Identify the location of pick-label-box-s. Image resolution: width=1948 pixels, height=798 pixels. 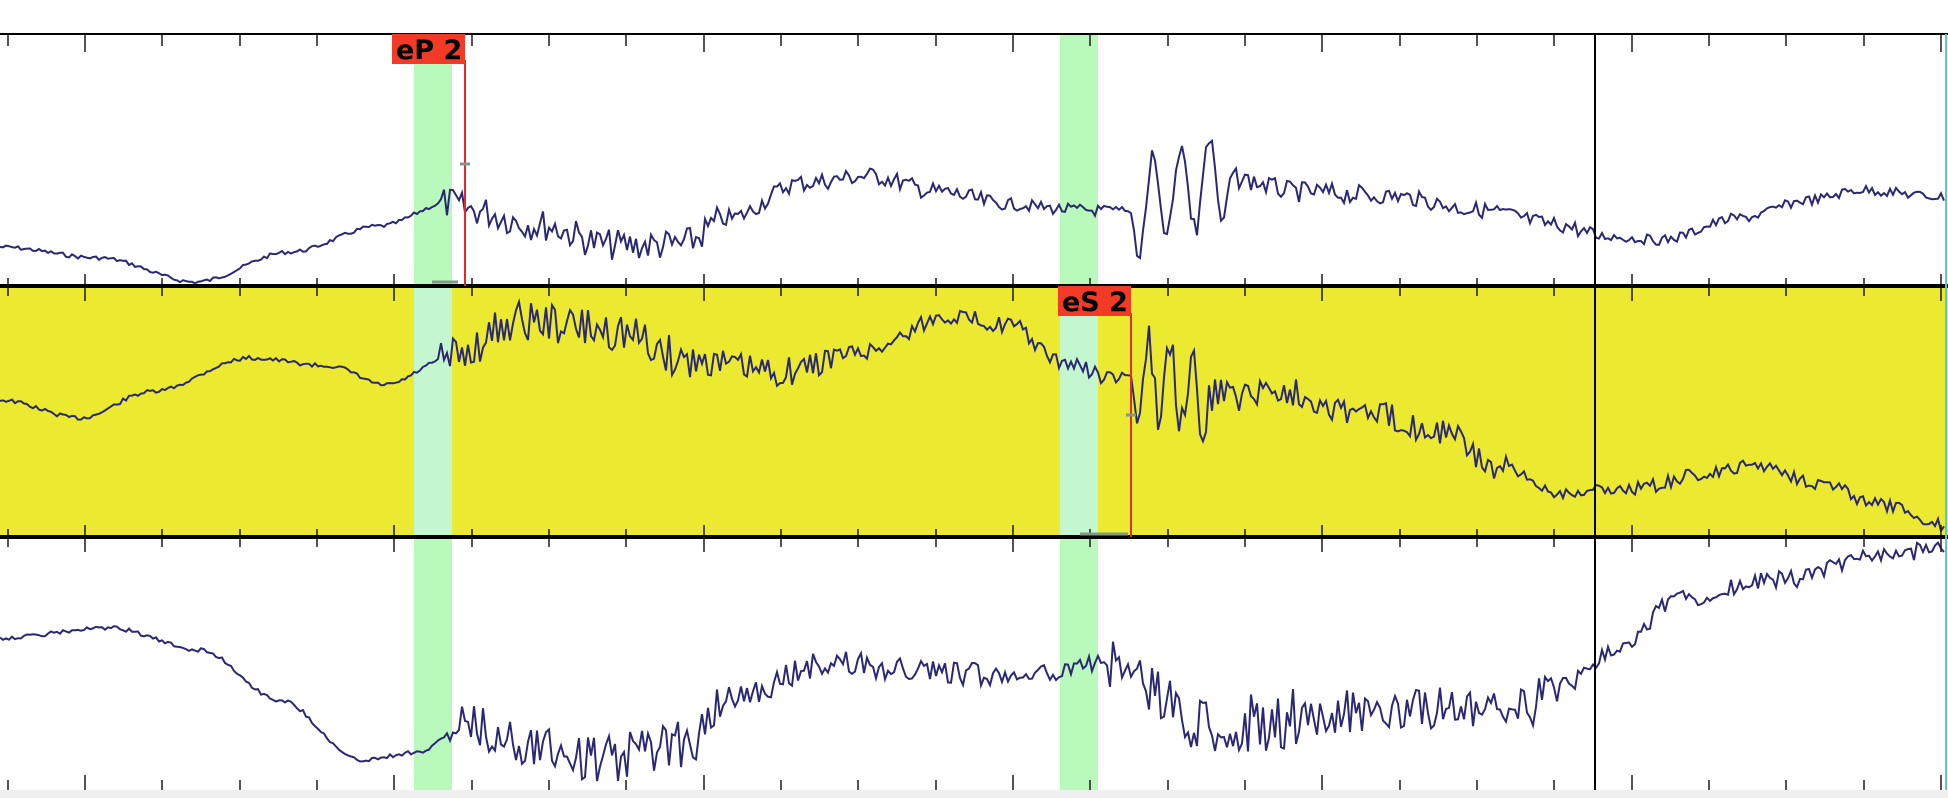
(1094, 301).